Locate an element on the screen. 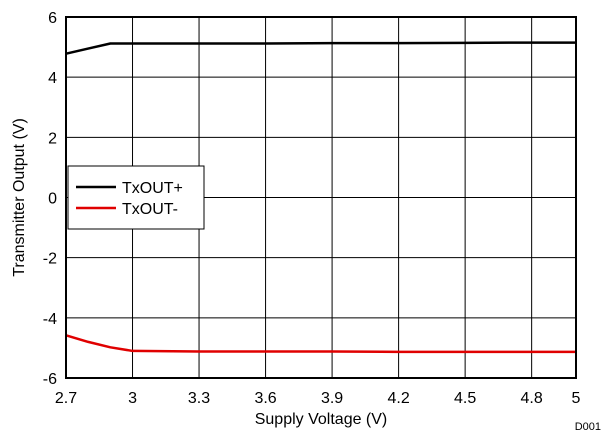 This screenshot has height=434, width=603. y-tick-label: -4 is located at coordinates (50, 319).